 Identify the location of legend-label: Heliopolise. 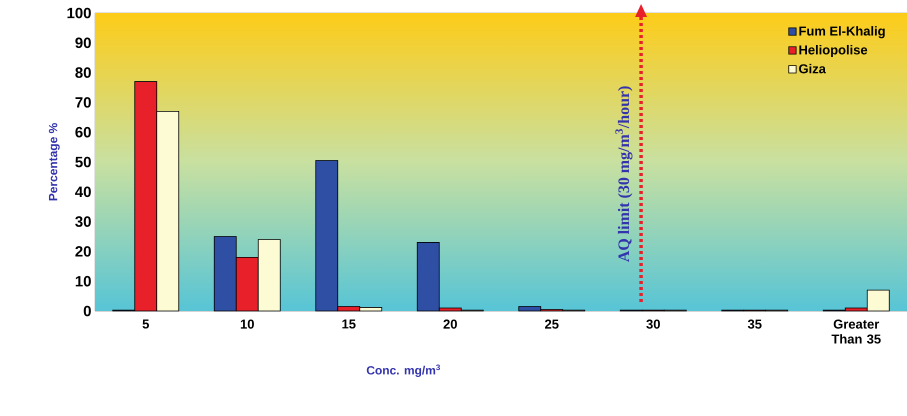
(833, 51).